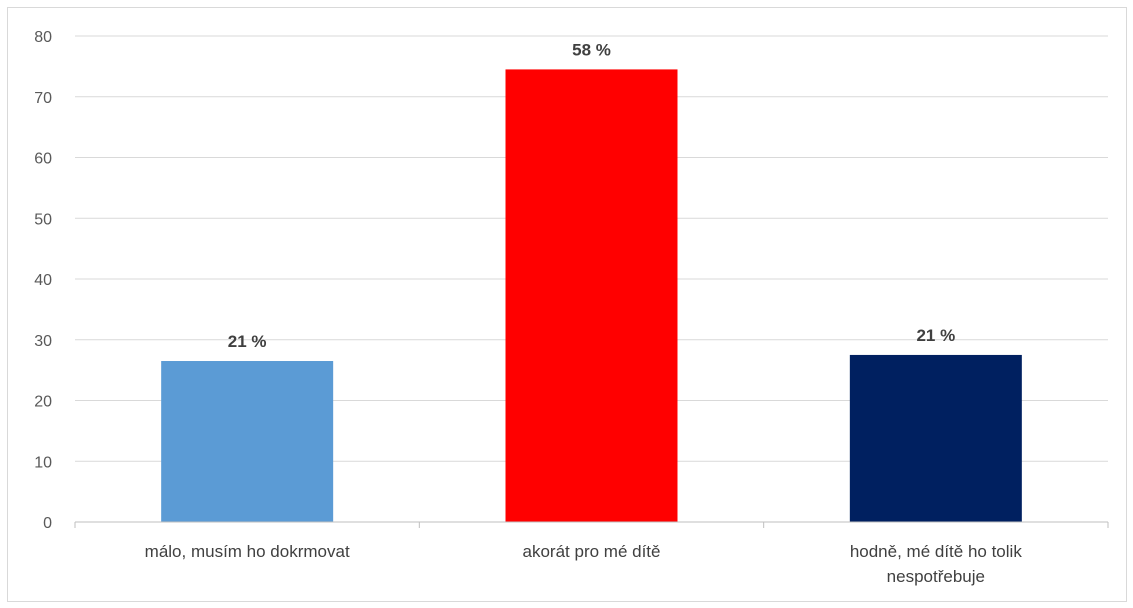 This screenshot has width=1133, height=608. Describe the element at coordinates (935, 335) in the screenshot. I see `data-label-2: 21 %` at that location.